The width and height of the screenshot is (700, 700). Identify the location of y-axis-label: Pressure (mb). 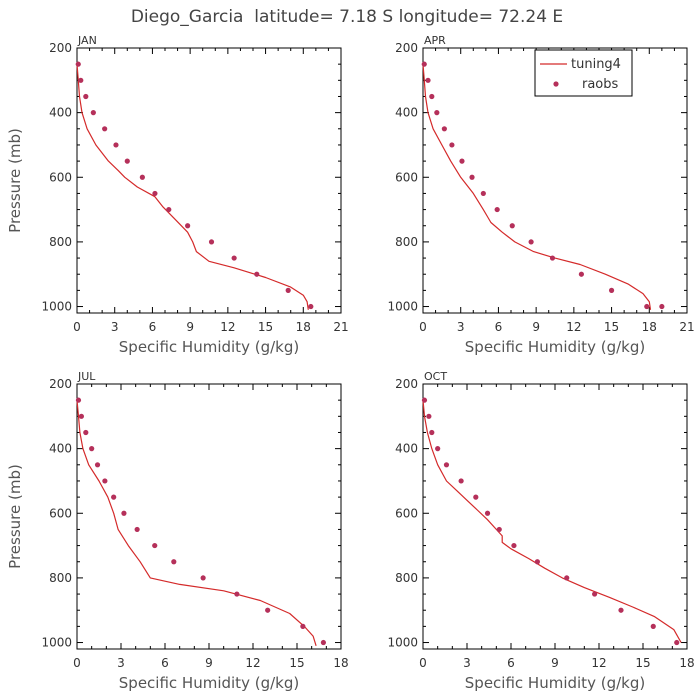
(15, 180).